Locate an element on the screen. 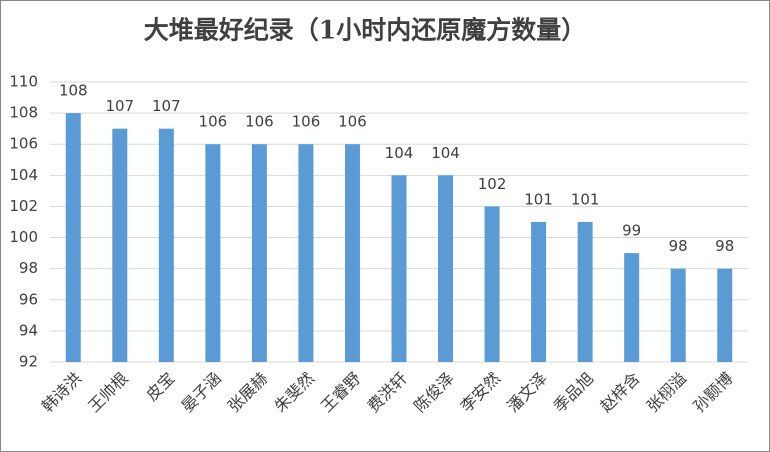  value-label: 99 is located at coordinates (631, 231).